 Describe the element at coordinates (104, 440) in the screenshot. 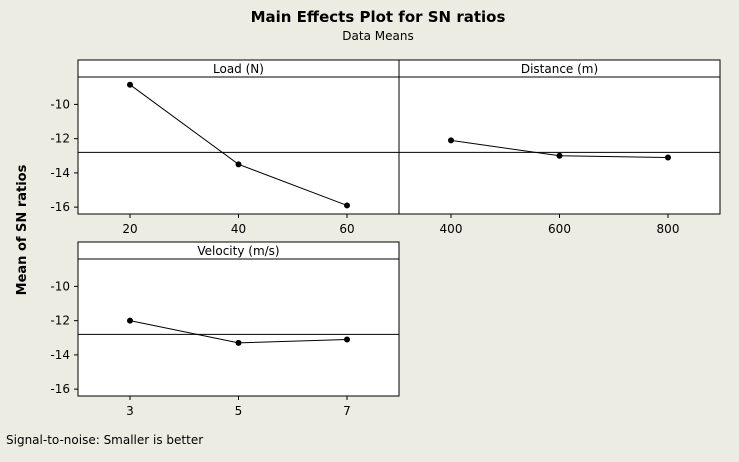

I see `footnote: Signal-to-noise: Smaller is better` at that location.